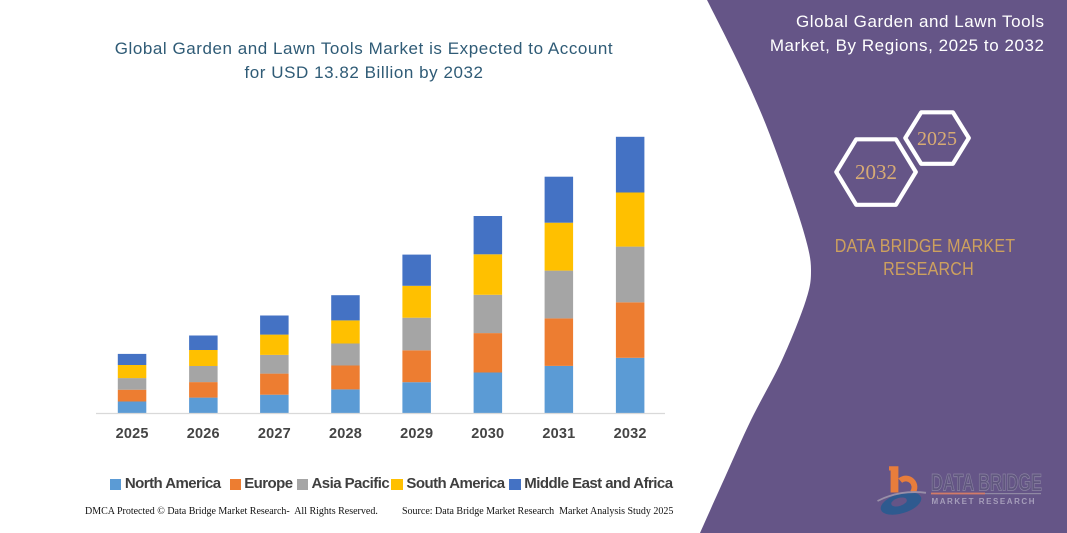 This screenshot has height=533, width=1067. Describe the element at coordinates (937, 139) in the screenshot. I see `svg-text: 2025` at that location.